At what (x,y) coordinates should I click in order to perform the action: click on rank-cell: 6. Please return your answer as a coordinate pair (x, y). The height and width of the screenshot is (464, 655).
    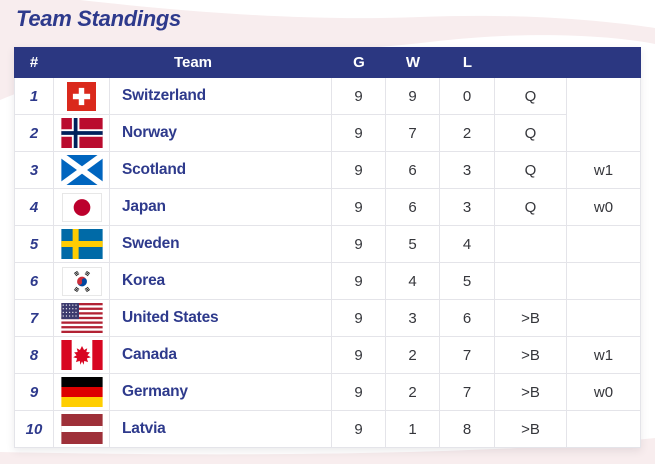
    Looking at the image, I should click on (34, 281).